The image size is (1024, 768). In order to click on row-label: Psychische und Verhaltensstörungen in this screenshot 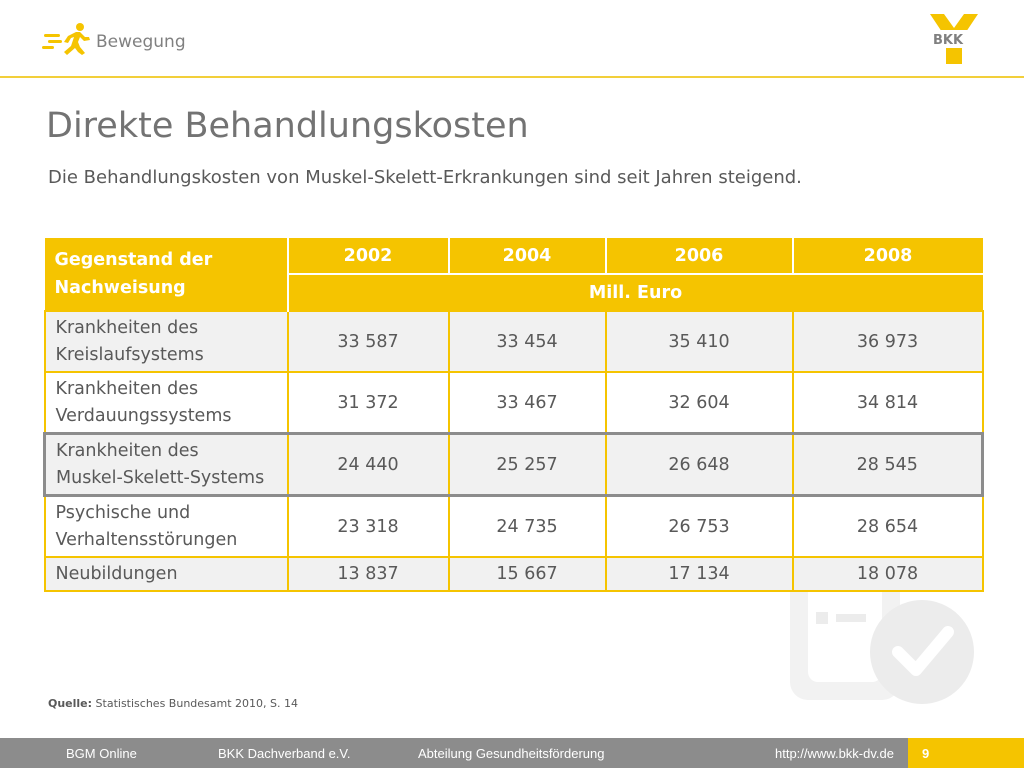, I will do `click(166, 526)`.